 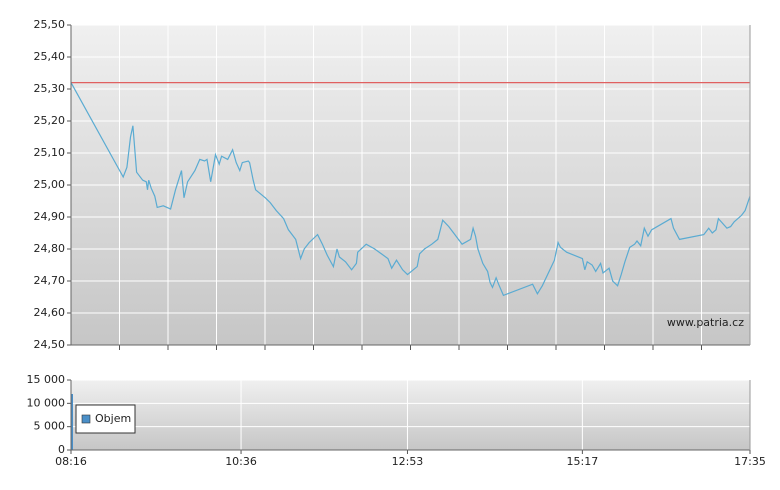 What do you see at coordinates (50, 312) in the screenshot?
I see `y-tick-label: 24,60` at bounding box center [50, 312].